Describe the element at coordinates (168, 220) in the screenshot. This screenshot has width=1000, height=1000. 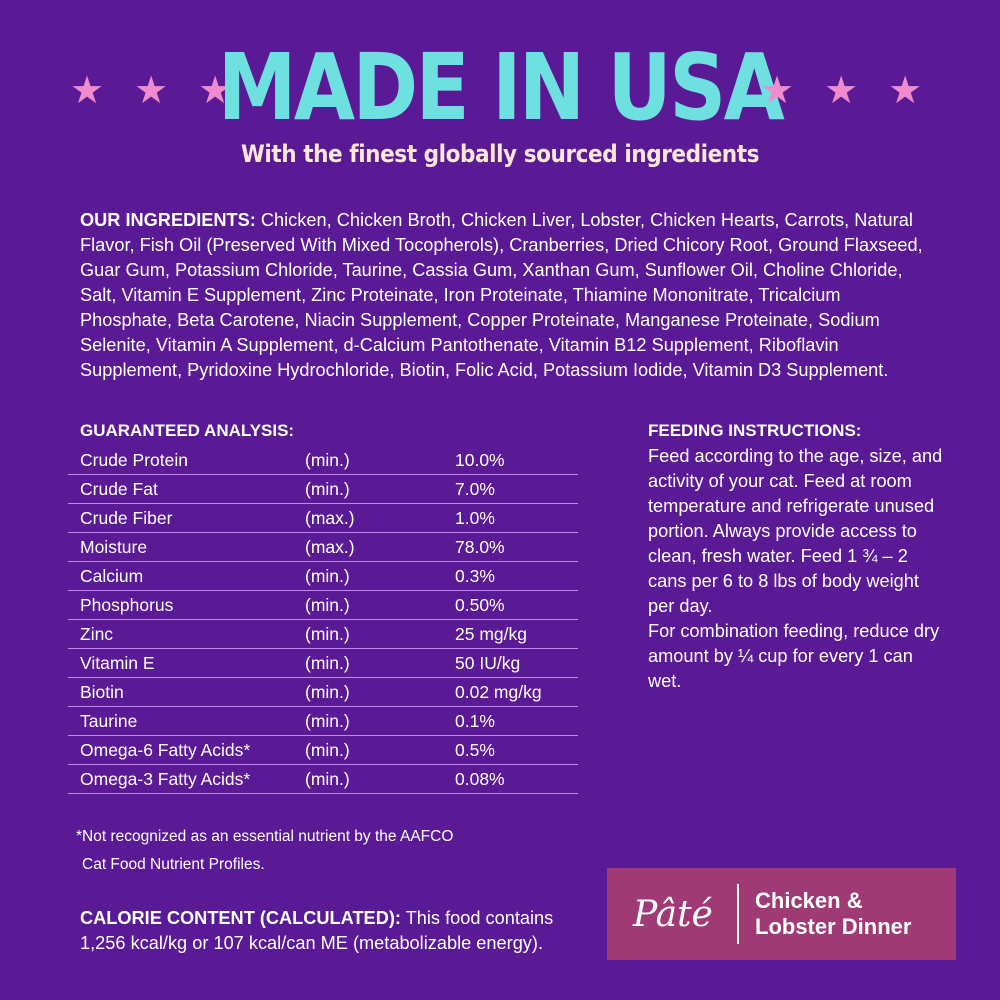
I see `ingredients-label: OUR INGREDIENTS:` at that location.